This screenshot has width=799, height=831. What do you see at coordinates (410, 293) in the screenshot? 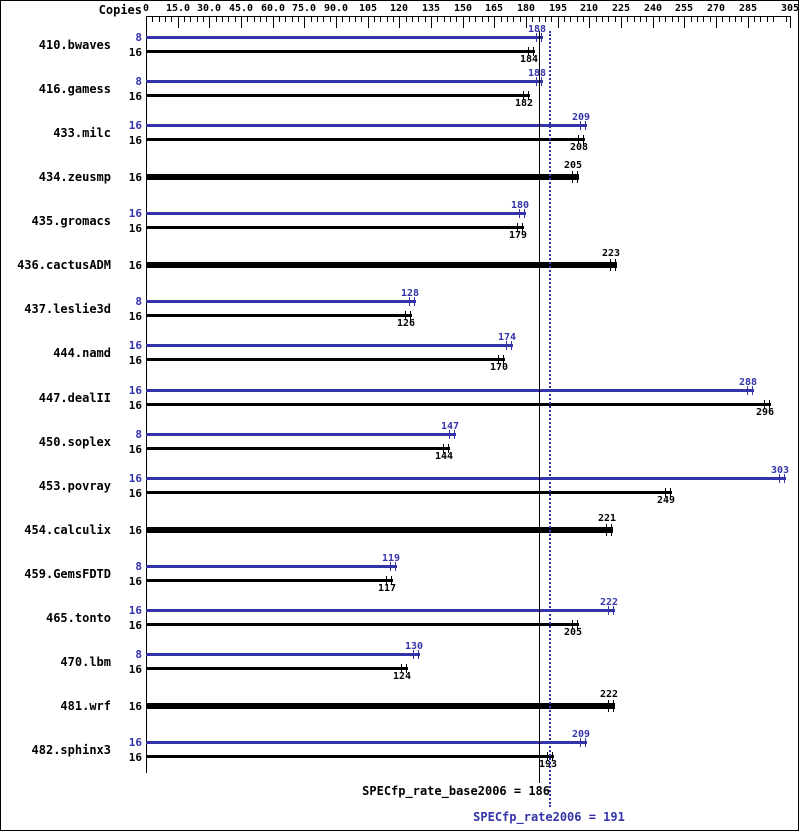
I see `value-label: 128` at bounding box center [410, 293].